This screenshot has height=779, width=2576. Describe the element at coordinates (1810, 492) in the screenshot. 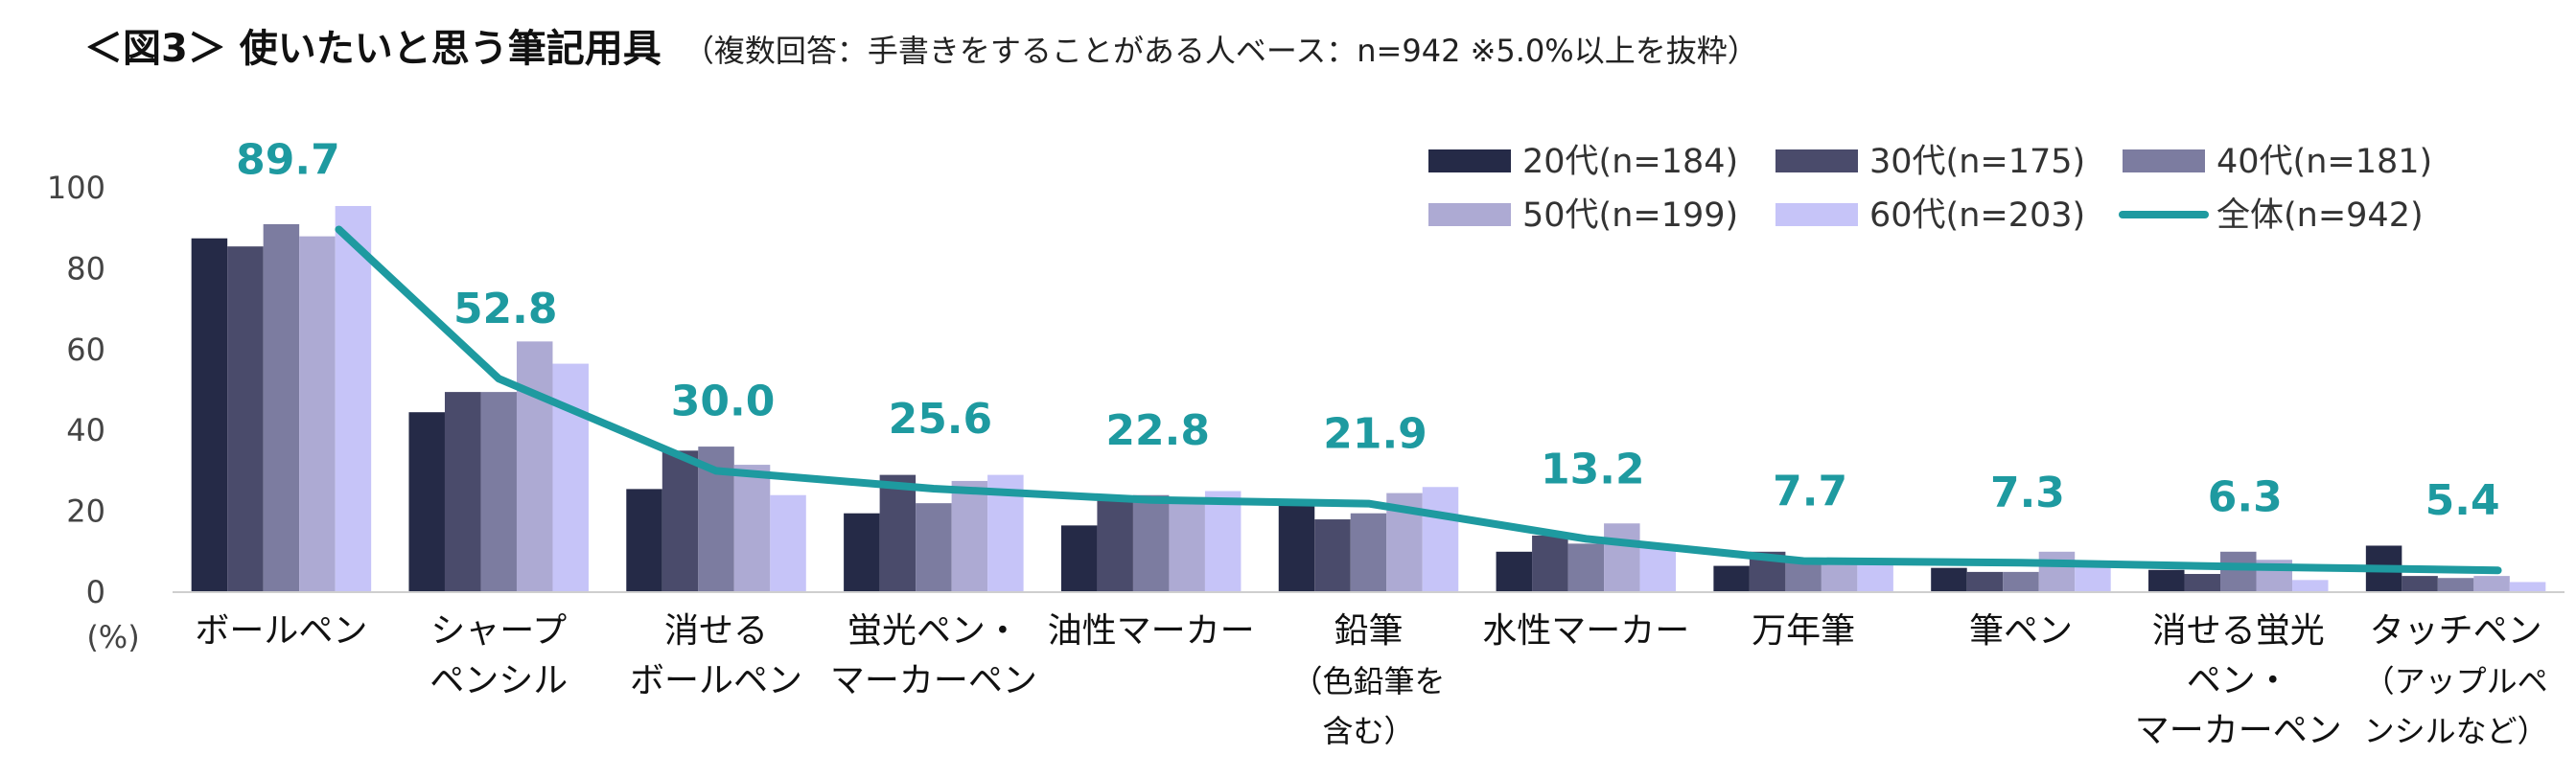

I see `total-value-label: 7.7` at that location.